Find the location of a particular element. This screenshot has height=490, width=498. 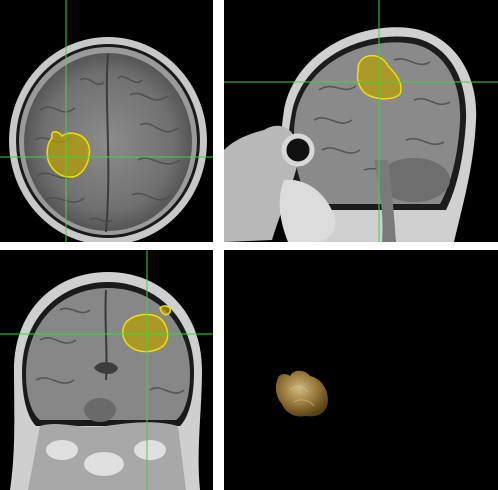

tumor-surface-mesh is located at coordinates (301, 393).